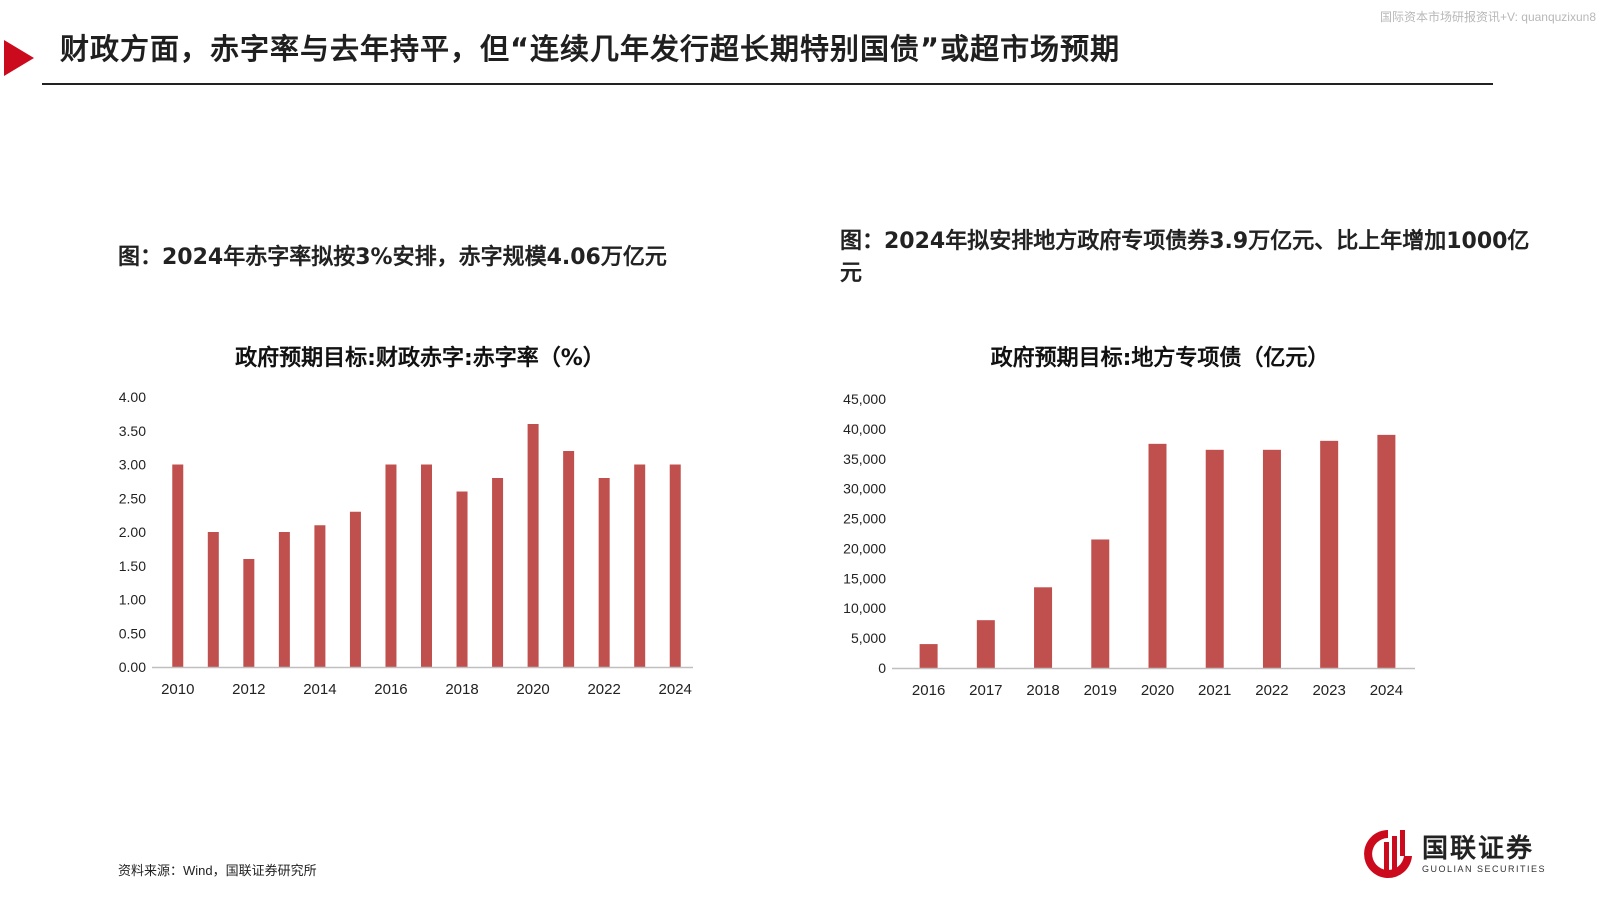  Describe the element at coordinates (1100, 690) in the screenshot. I see `x-tick-label: 2019` at that location.